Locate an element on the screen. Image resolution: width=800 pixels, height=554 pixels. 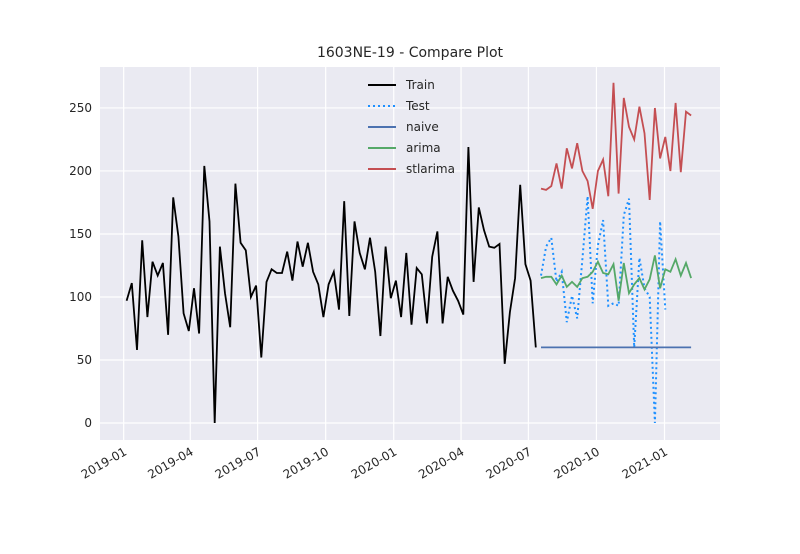
legend-label: naive is located at coordinates (422, 127).